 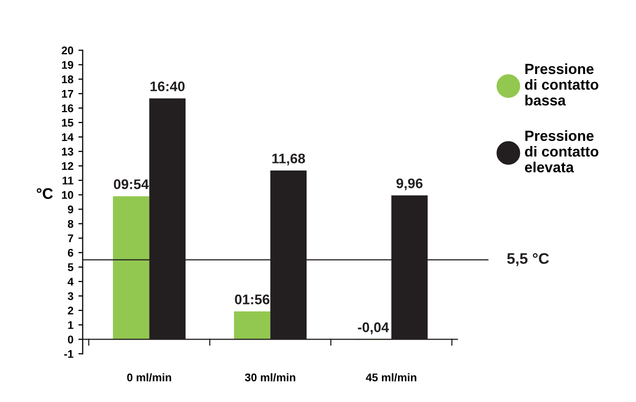 I want to click on data-label: 11,68, so click(x=289, y=160).